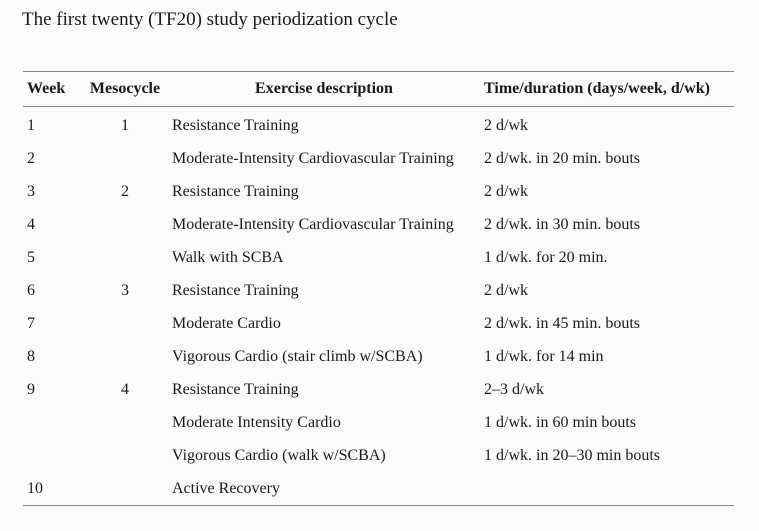 The width and height of the screenshot is (759, 531). What do you see at coordinates (378, 489) in the screenshot?
I see `table-row: 10 Active Recovery` at bounding box center [378, 489].